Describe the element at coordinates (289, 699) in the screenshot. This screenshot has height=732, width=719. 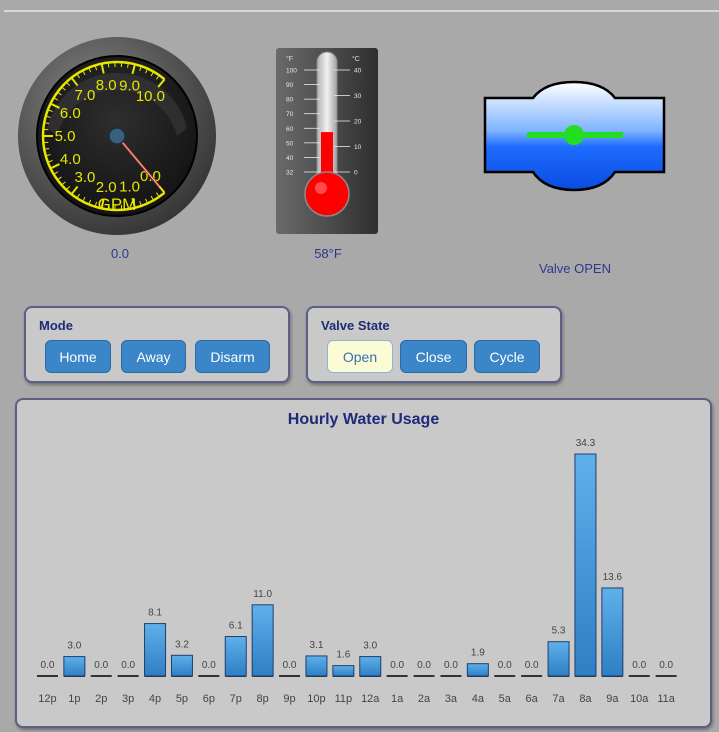
I see `x-tick-label: 9p` at that location.